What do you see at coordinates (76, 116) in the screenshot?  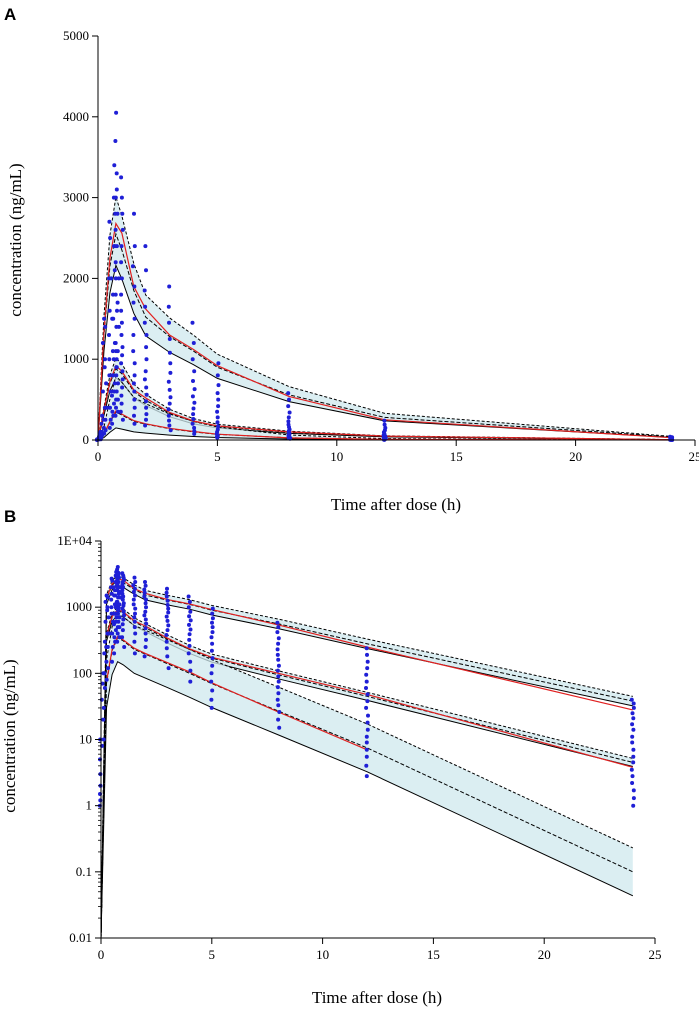 I see `y-tick-label: 4000` at bounding box center [76, 116].